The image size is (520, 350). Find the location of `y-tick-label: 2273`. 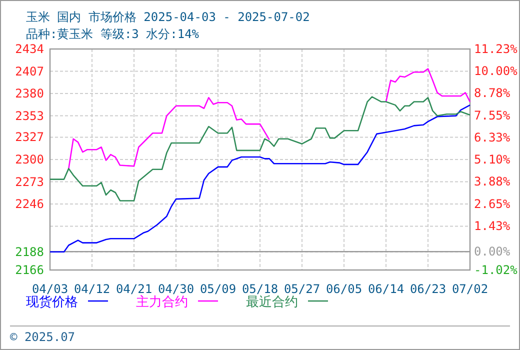

y-tick-label: 2273 is located at coordinates (29, 181).